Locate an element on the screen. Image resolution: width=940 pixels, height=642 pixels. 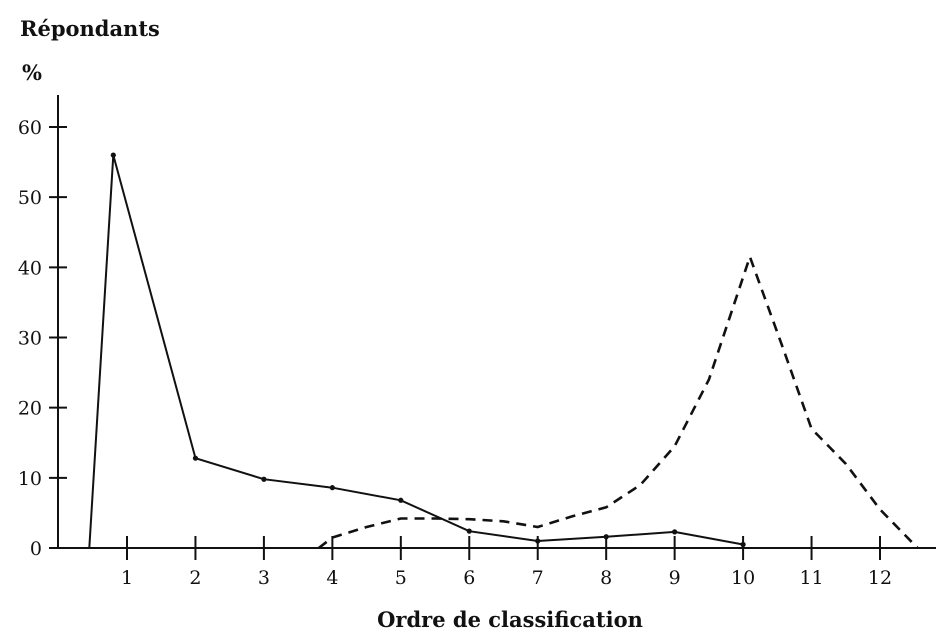
y-tick-label: 40 is located at coordinates (30, 268).